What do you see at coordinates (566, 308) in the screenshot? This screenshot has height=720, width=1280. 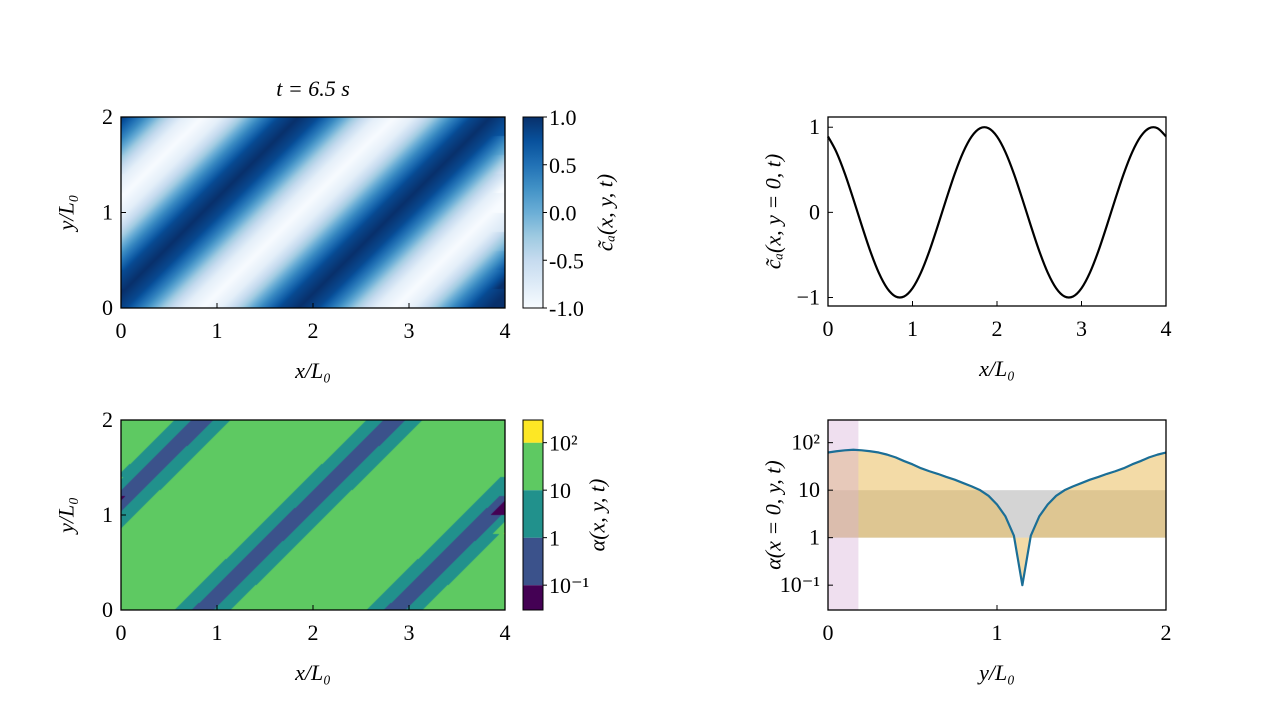 I see `colorbar-tick-label: -1.0` at bounding box center [566, 308].